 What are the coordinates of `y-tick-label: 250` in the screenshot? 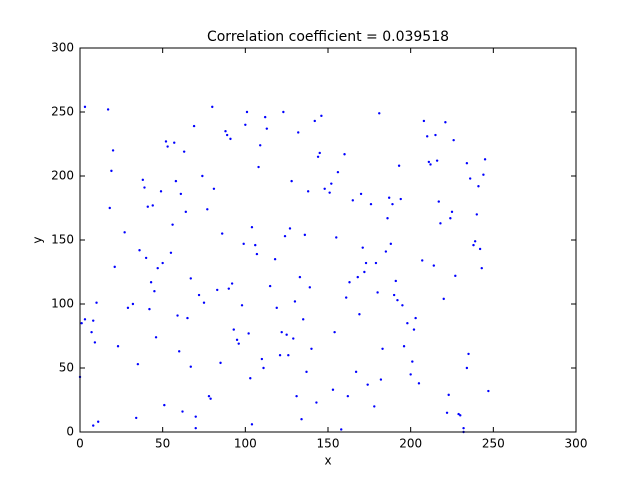 It's located at (62, 112).